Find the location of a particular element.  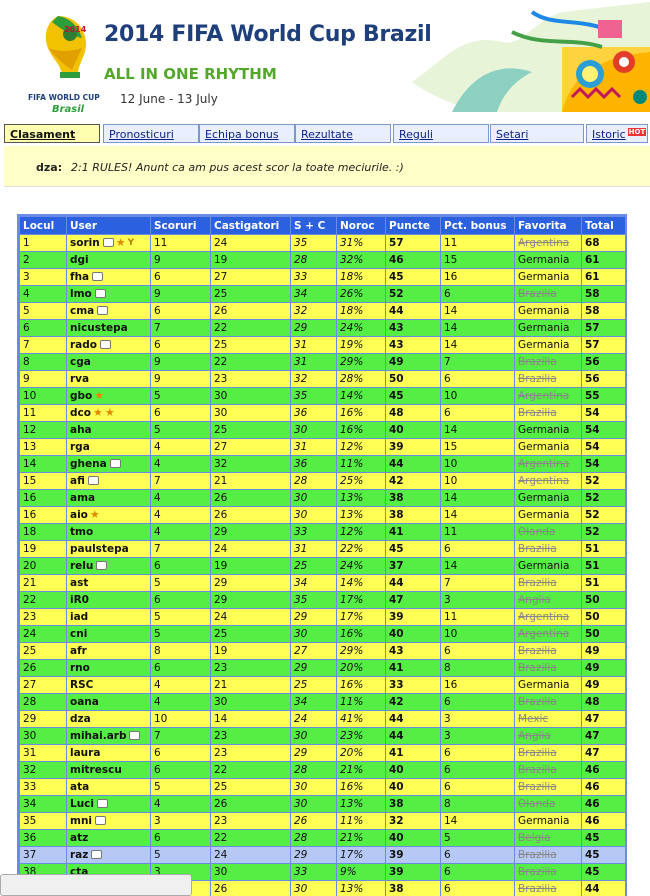

cell-user: atz is located at coordinates (108, 838).